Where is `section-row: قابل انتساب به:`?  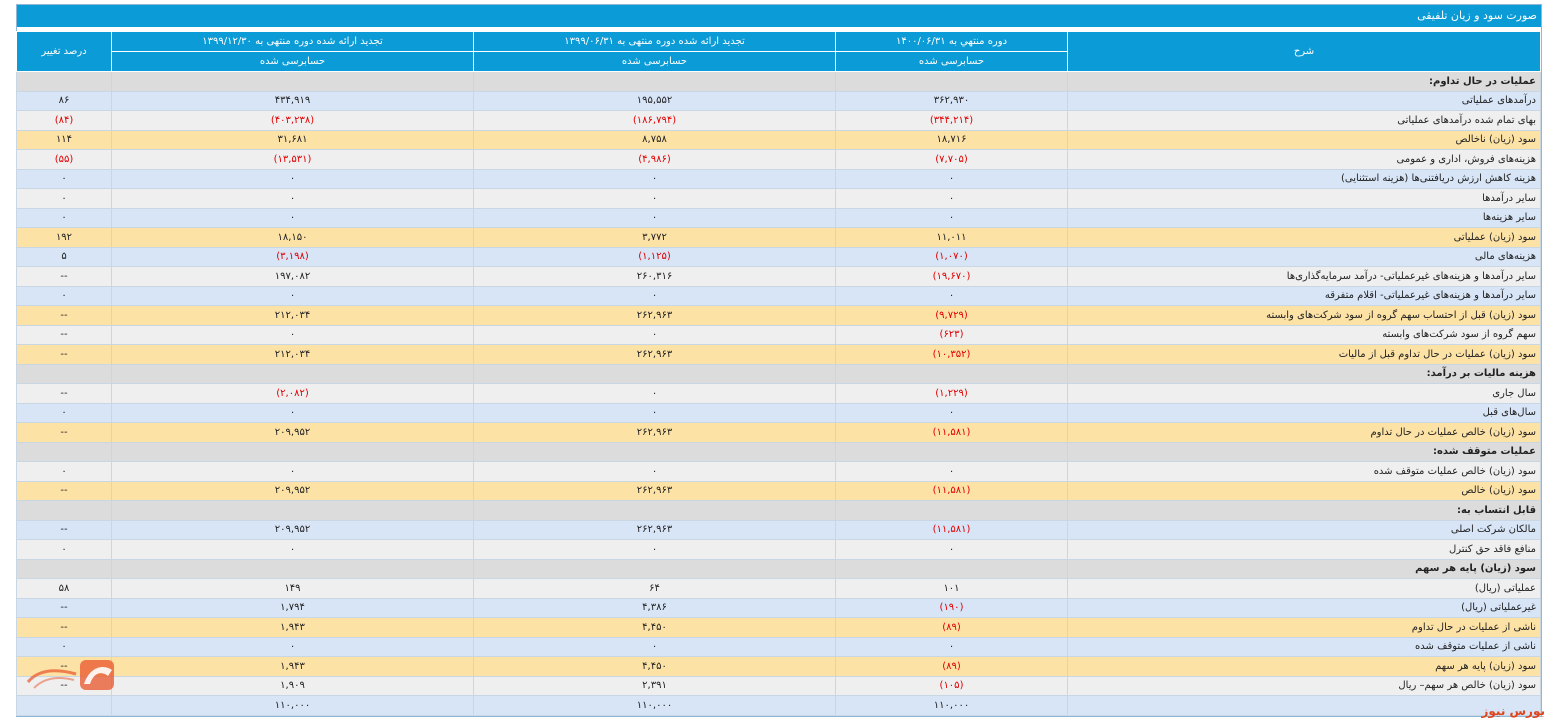
section-row: قابل انتساب به: is located at coordinates (778, 510).